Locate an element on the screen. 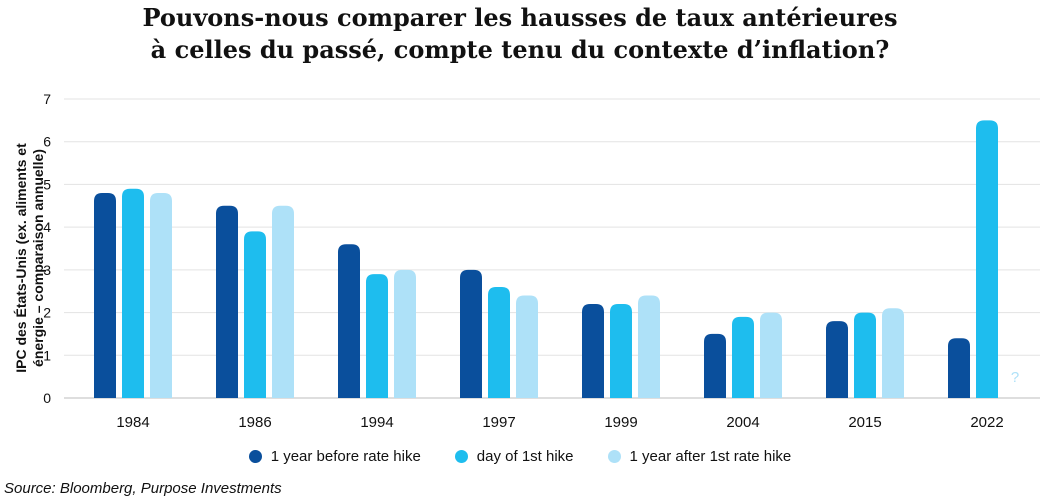 This screenshot has width=1040, height=501. legend-item-day-of: day of 1st hike is located at coordinates (514, 456).